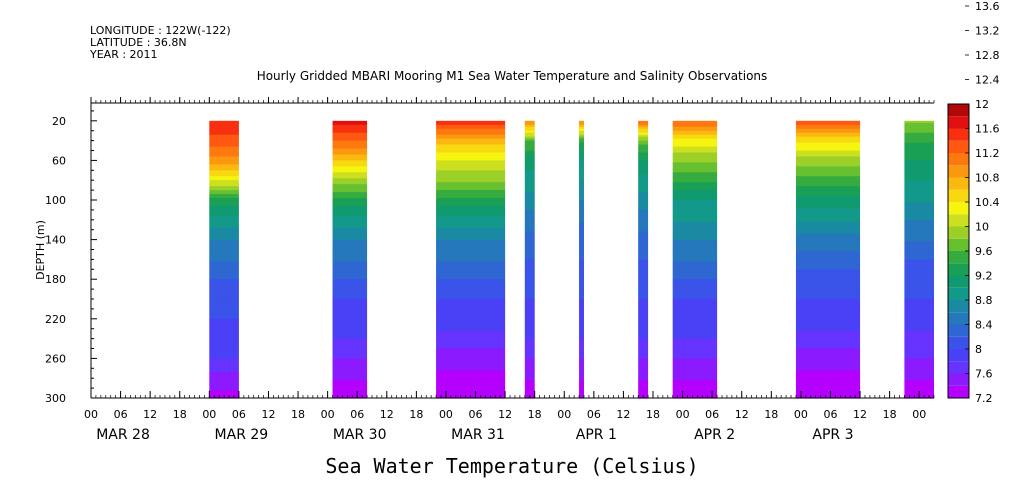 The image size is (1009, 504). I want to click on x-tick-label: 12, so click(268, 414).